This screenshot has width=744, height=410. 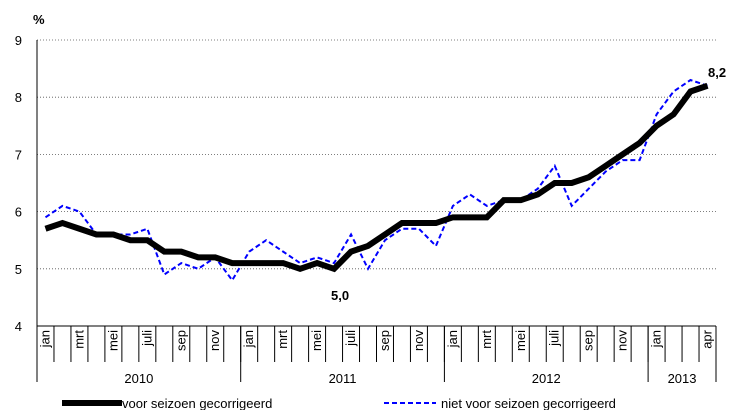 What do you see at coordinates (717, 72) in the screenshot?
I see `annotation: 8,2` at bounding box center [717, 72].